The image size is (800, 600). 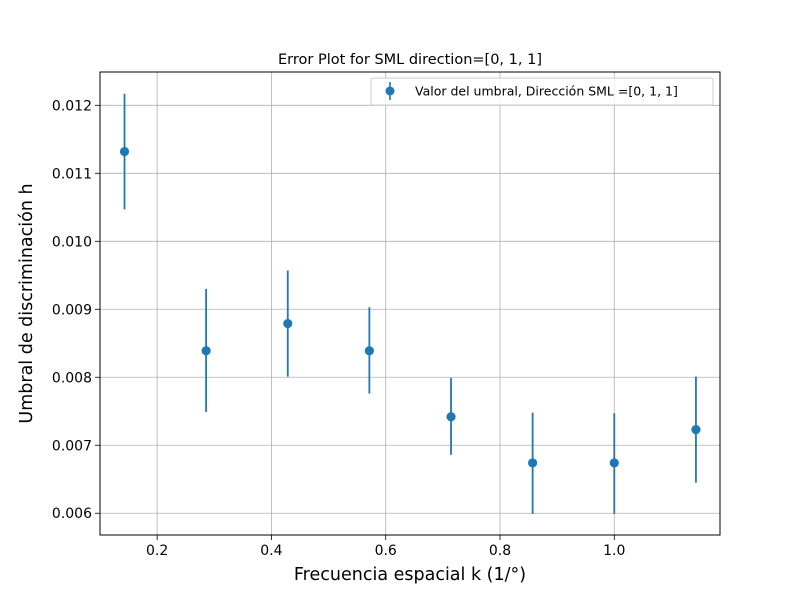 I want to click on chart-title: Error Plot for SML direction=[0, 1, 1], so click(x=410, y=60).